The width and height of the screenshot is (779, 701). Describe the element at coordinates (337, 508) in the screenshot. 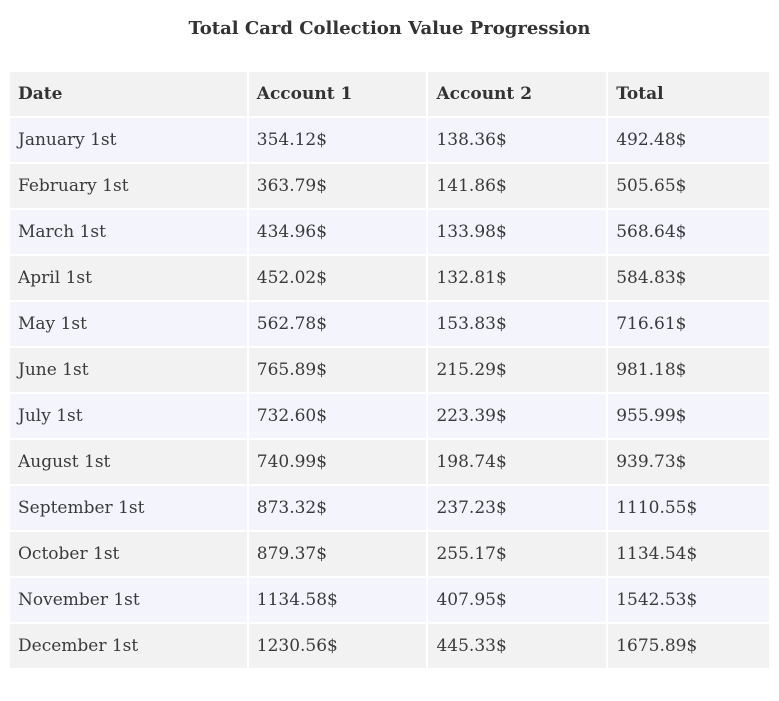

I see `cell-account-1: 873.32$` at that location.